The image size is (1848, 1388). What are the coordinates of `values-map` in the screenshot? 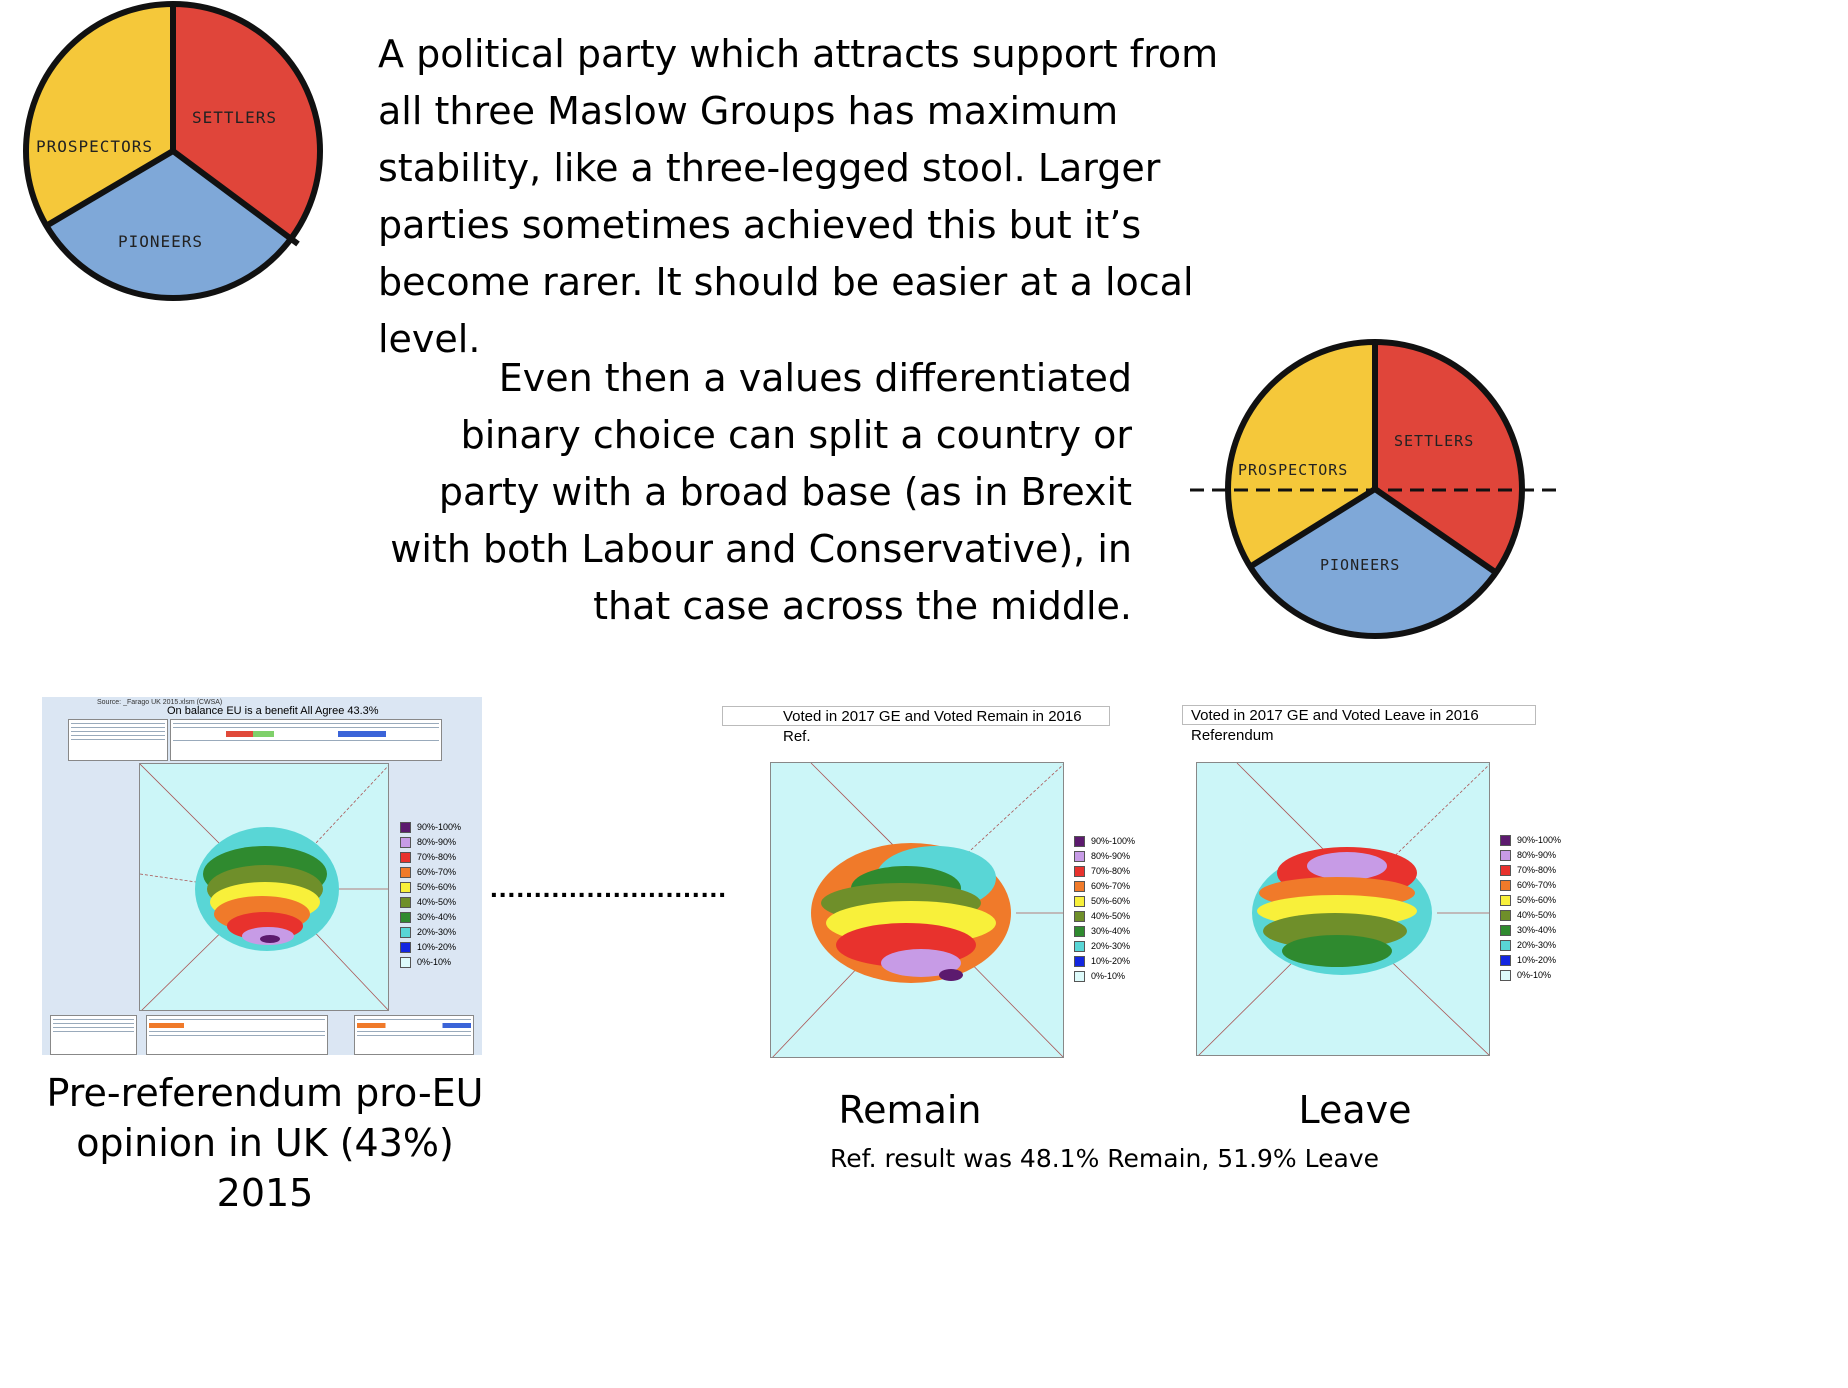 It's located at (264, 887).